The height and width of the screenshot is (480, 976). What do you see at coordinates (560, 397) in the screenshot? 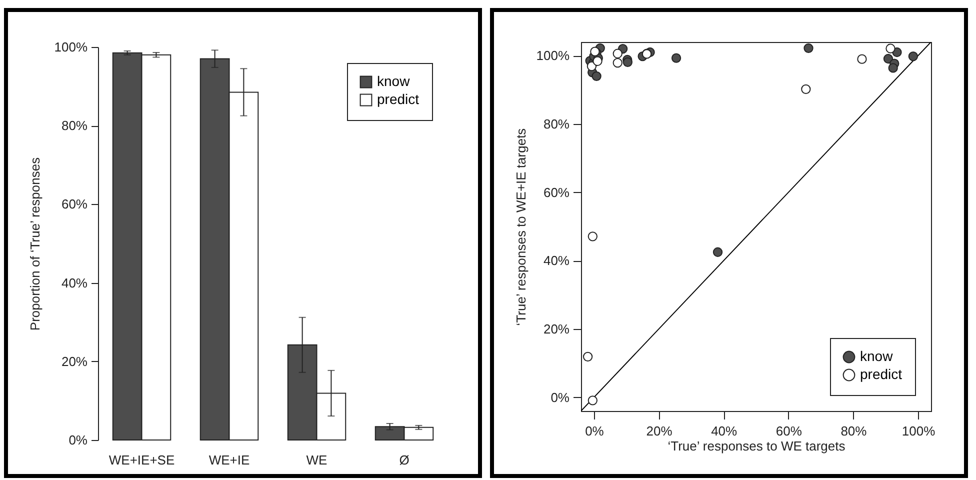
I see `y-tick-label: 0%` at bounding box center [560, 397].